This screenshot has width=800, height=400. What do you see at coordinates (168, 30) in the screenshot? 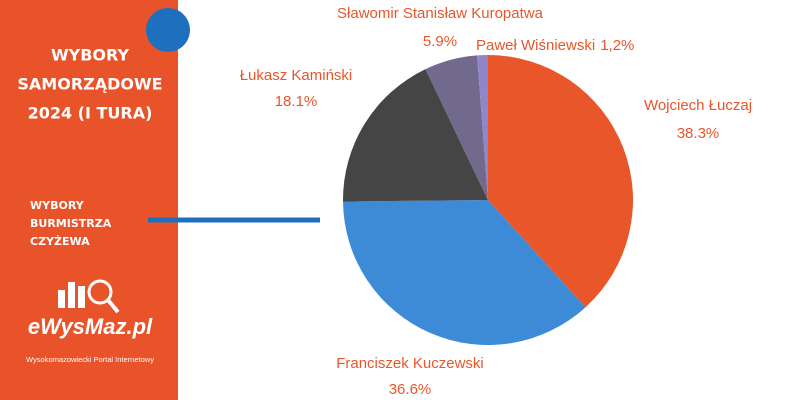
I see `decor-circle` at bounding box center [168, 30].